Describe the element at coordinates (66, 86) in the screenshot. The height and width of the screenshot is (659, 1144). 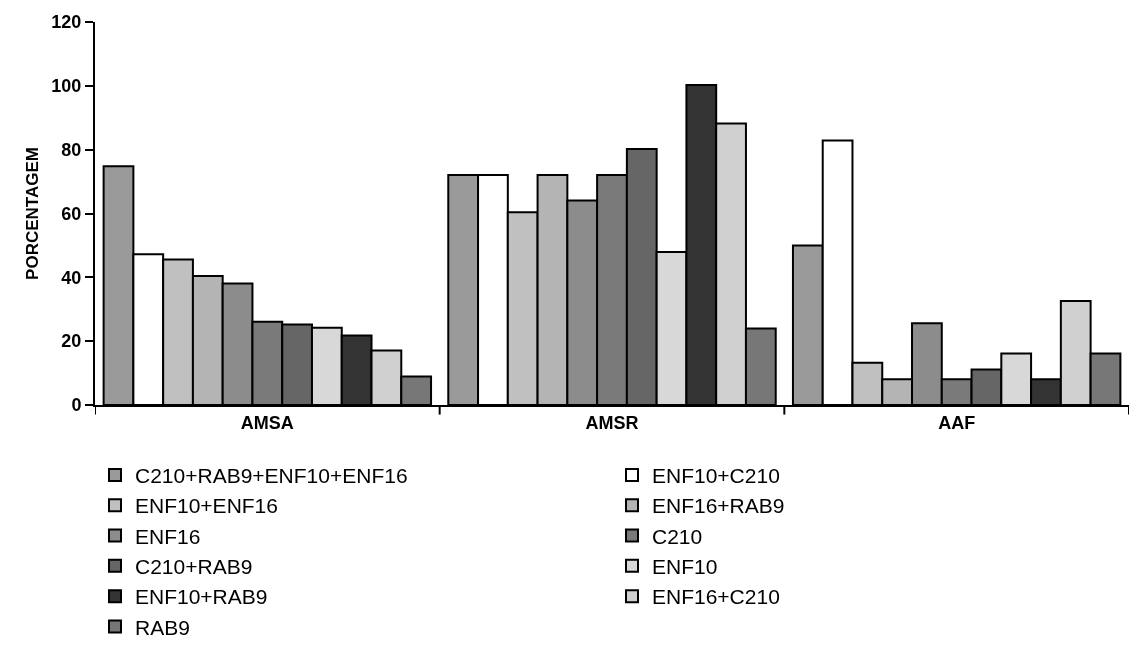
I see `y-tick-label: 100` at that location.